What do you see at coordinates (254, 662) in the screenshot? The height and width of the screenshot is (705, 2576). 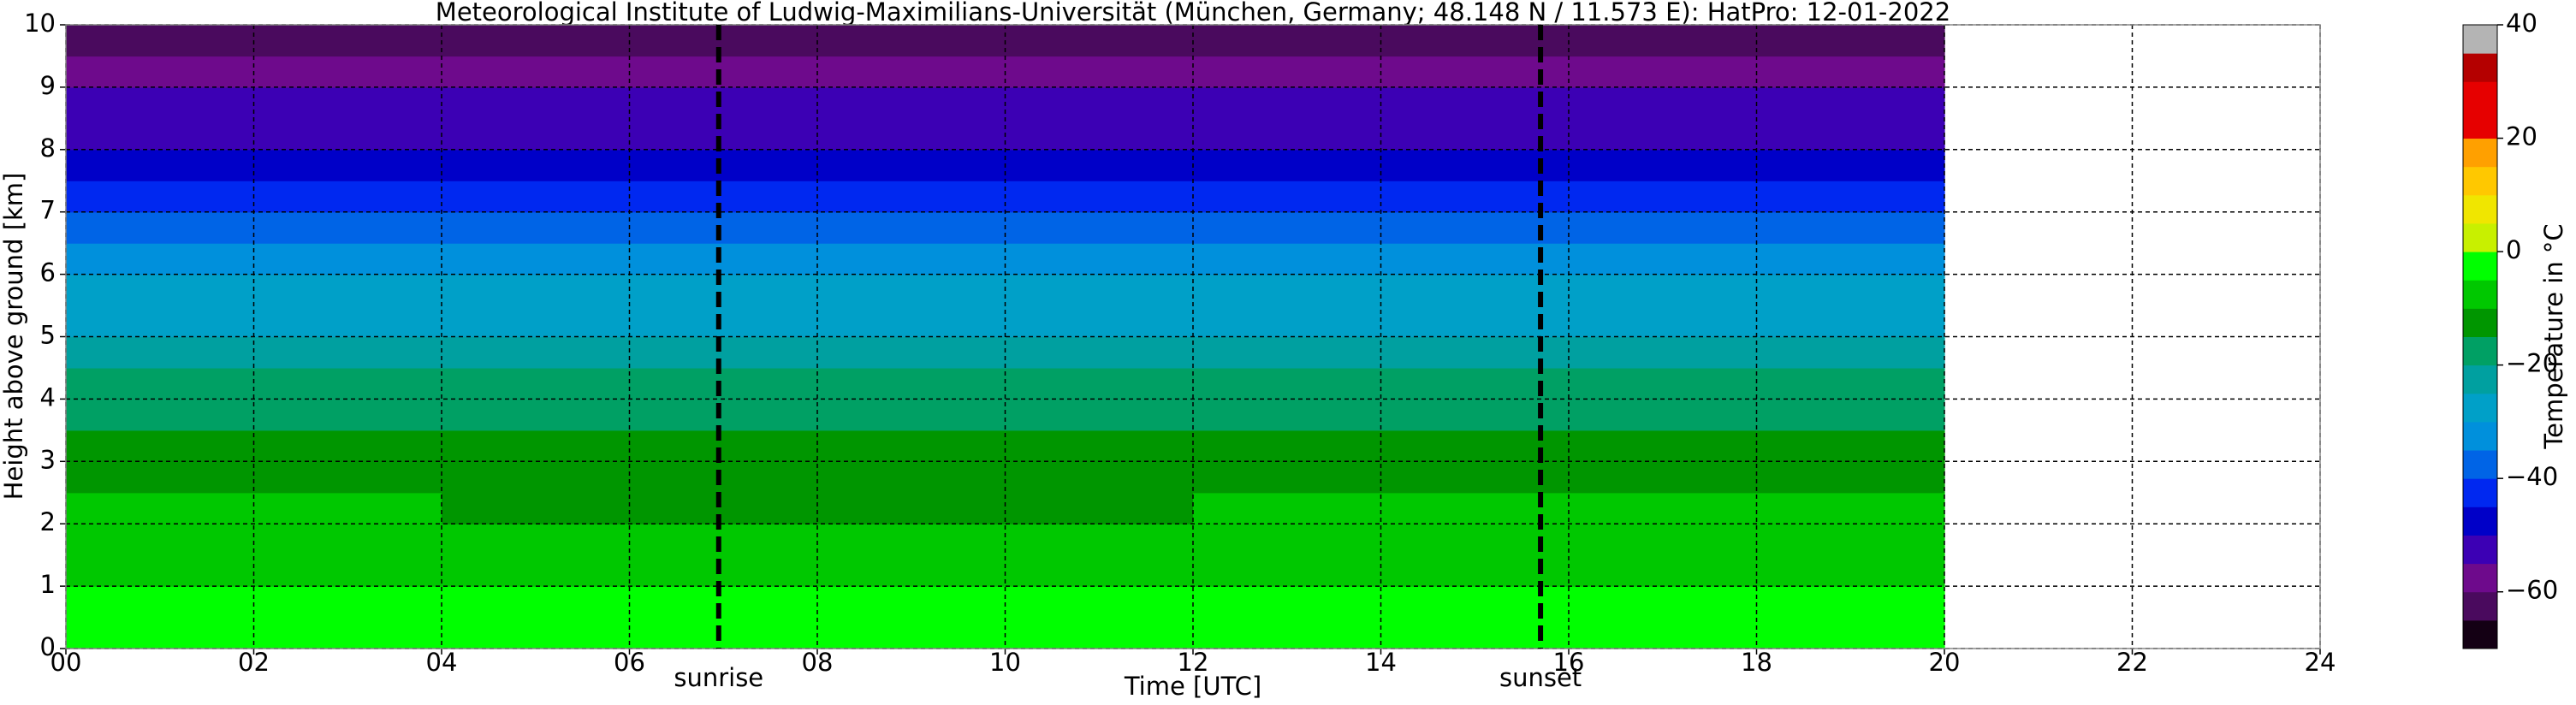 I see `x-tick-label: 02` at bounding box center [254, 662].